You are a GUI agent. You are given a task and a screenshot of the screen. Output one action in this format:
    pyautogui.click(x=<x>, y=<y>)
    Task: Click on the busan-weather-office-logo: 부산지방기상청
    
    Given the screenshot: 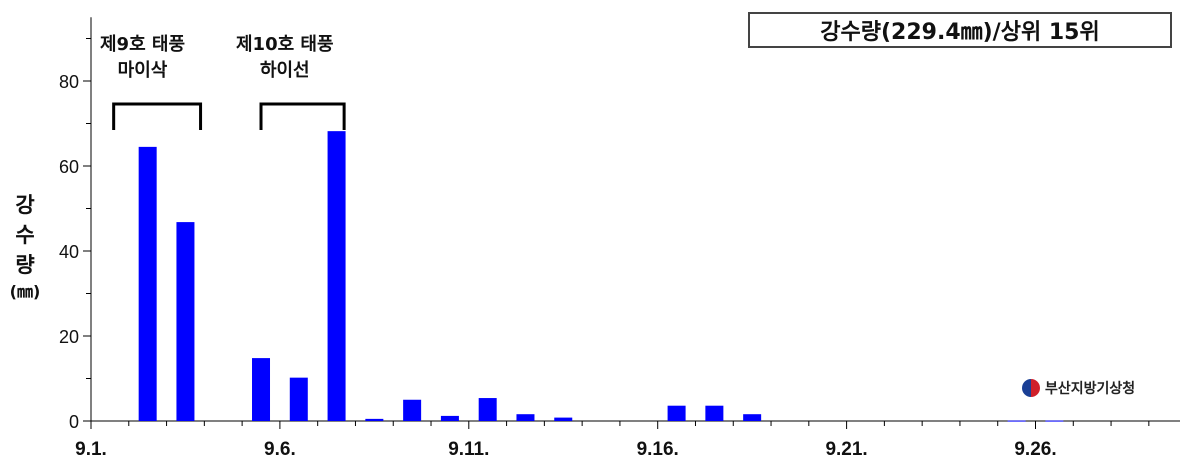 What is the action you would take?
    pyautogui.click(x=1078, y=388)
    